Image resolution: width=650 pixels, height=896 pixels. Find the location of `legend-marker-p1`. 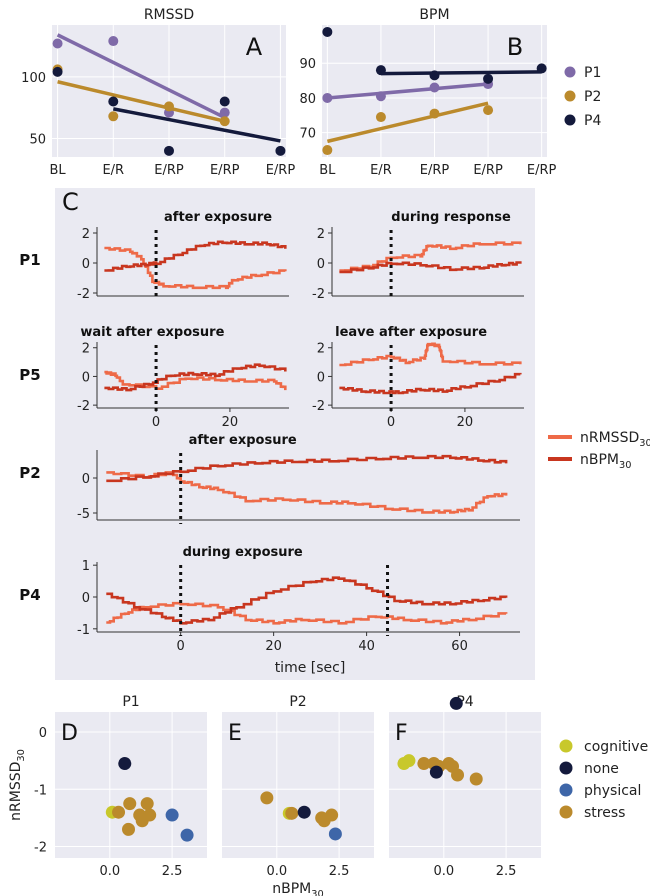

legend-marker-p1 is located at coordinates (570, 72).